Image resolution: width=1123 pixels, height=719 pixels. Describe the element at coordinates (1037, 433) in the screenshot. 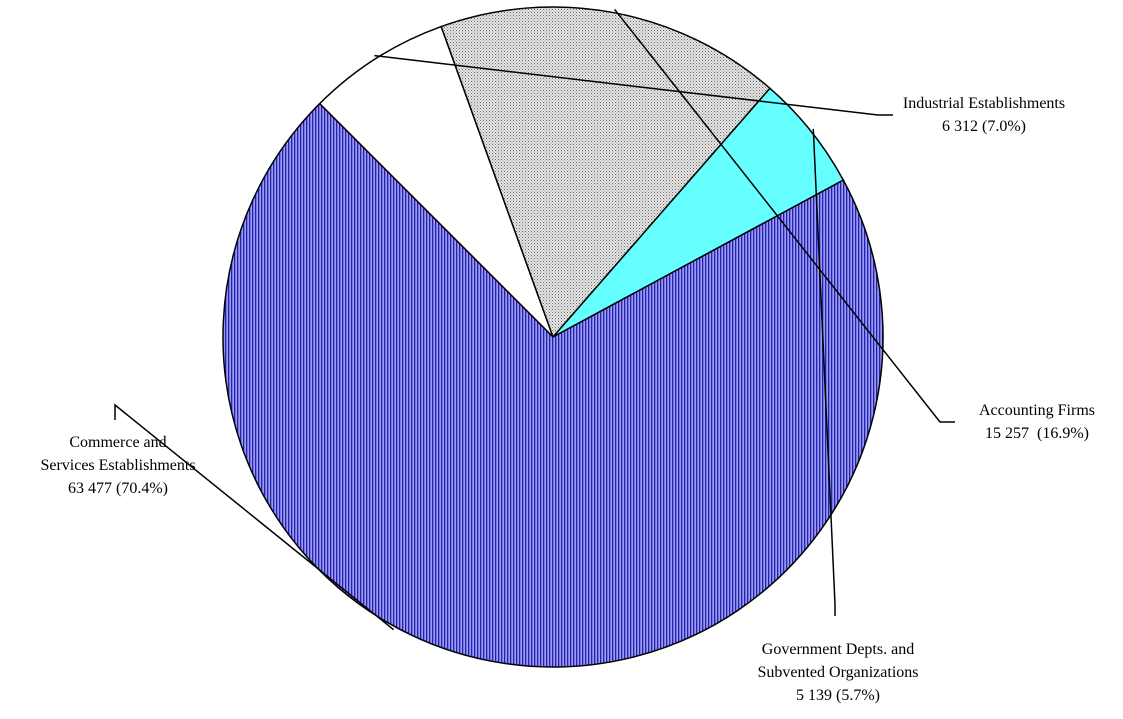

I see `slice-label-line: 15 257 (16.9%)` at that location.